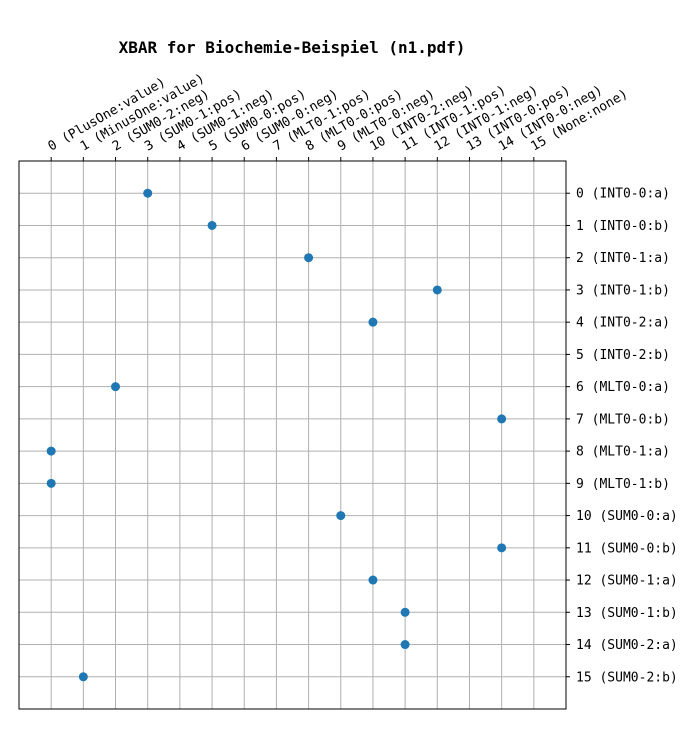 The image size is (700, 750). I want to click on y-tick-label: 10 (SUM0-0:a), so click(627, 516).